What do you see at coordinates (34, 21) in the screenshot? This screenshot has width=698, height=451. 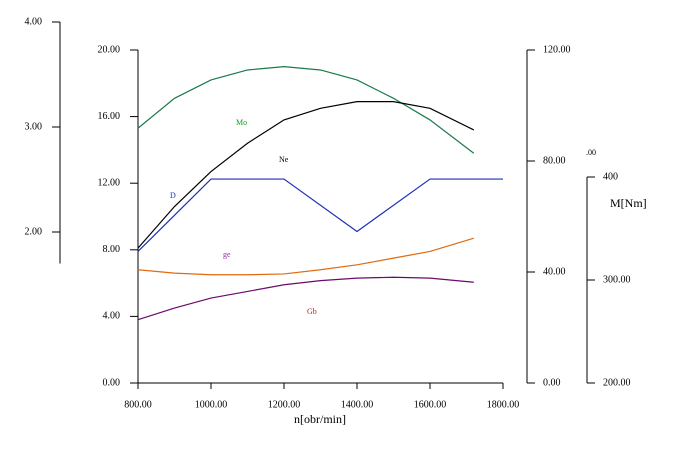 I see `y2-tick-label: 4.00` at bounding box center [34, 21].